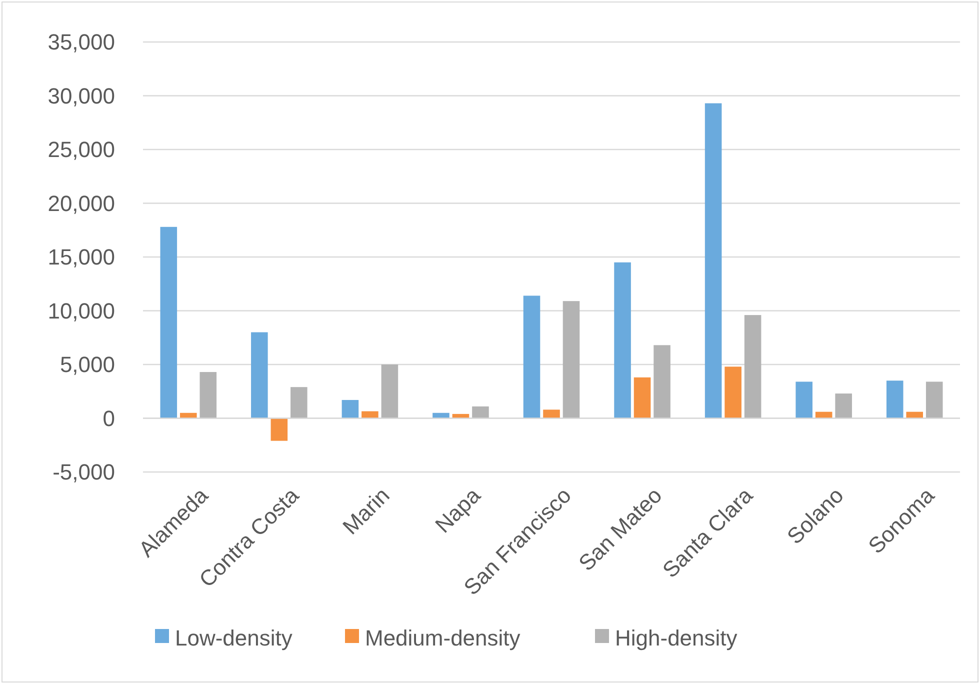 The image size is (980, 684). What do you see at coordinates (108, 418) in the screenshot?
I see `y-tick-label: 0` at bounding box center [108, 418].